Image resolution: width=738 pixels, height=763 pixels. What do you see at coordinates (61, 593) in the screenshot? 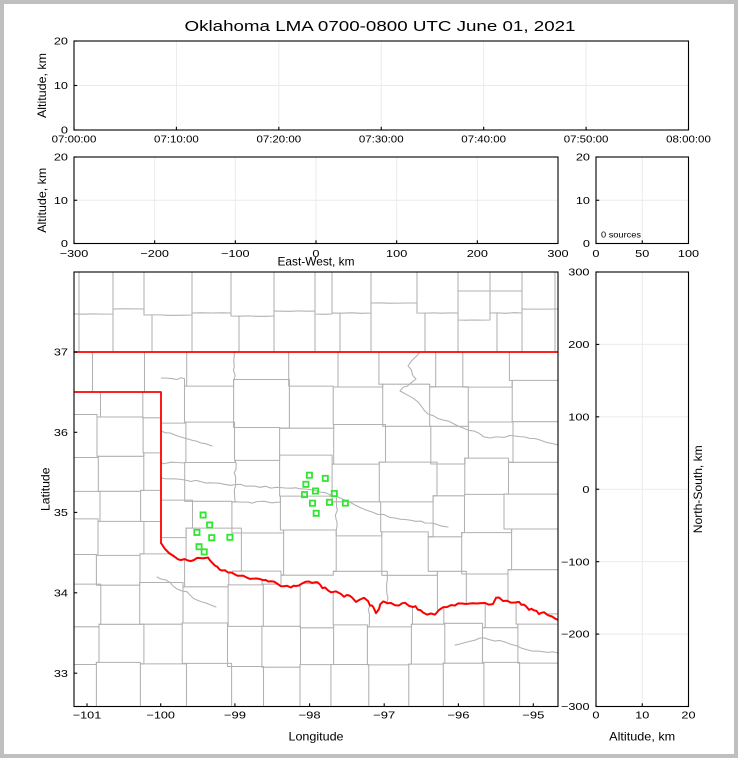
I see `svg-text: 34` at bounding box center [61, 593].